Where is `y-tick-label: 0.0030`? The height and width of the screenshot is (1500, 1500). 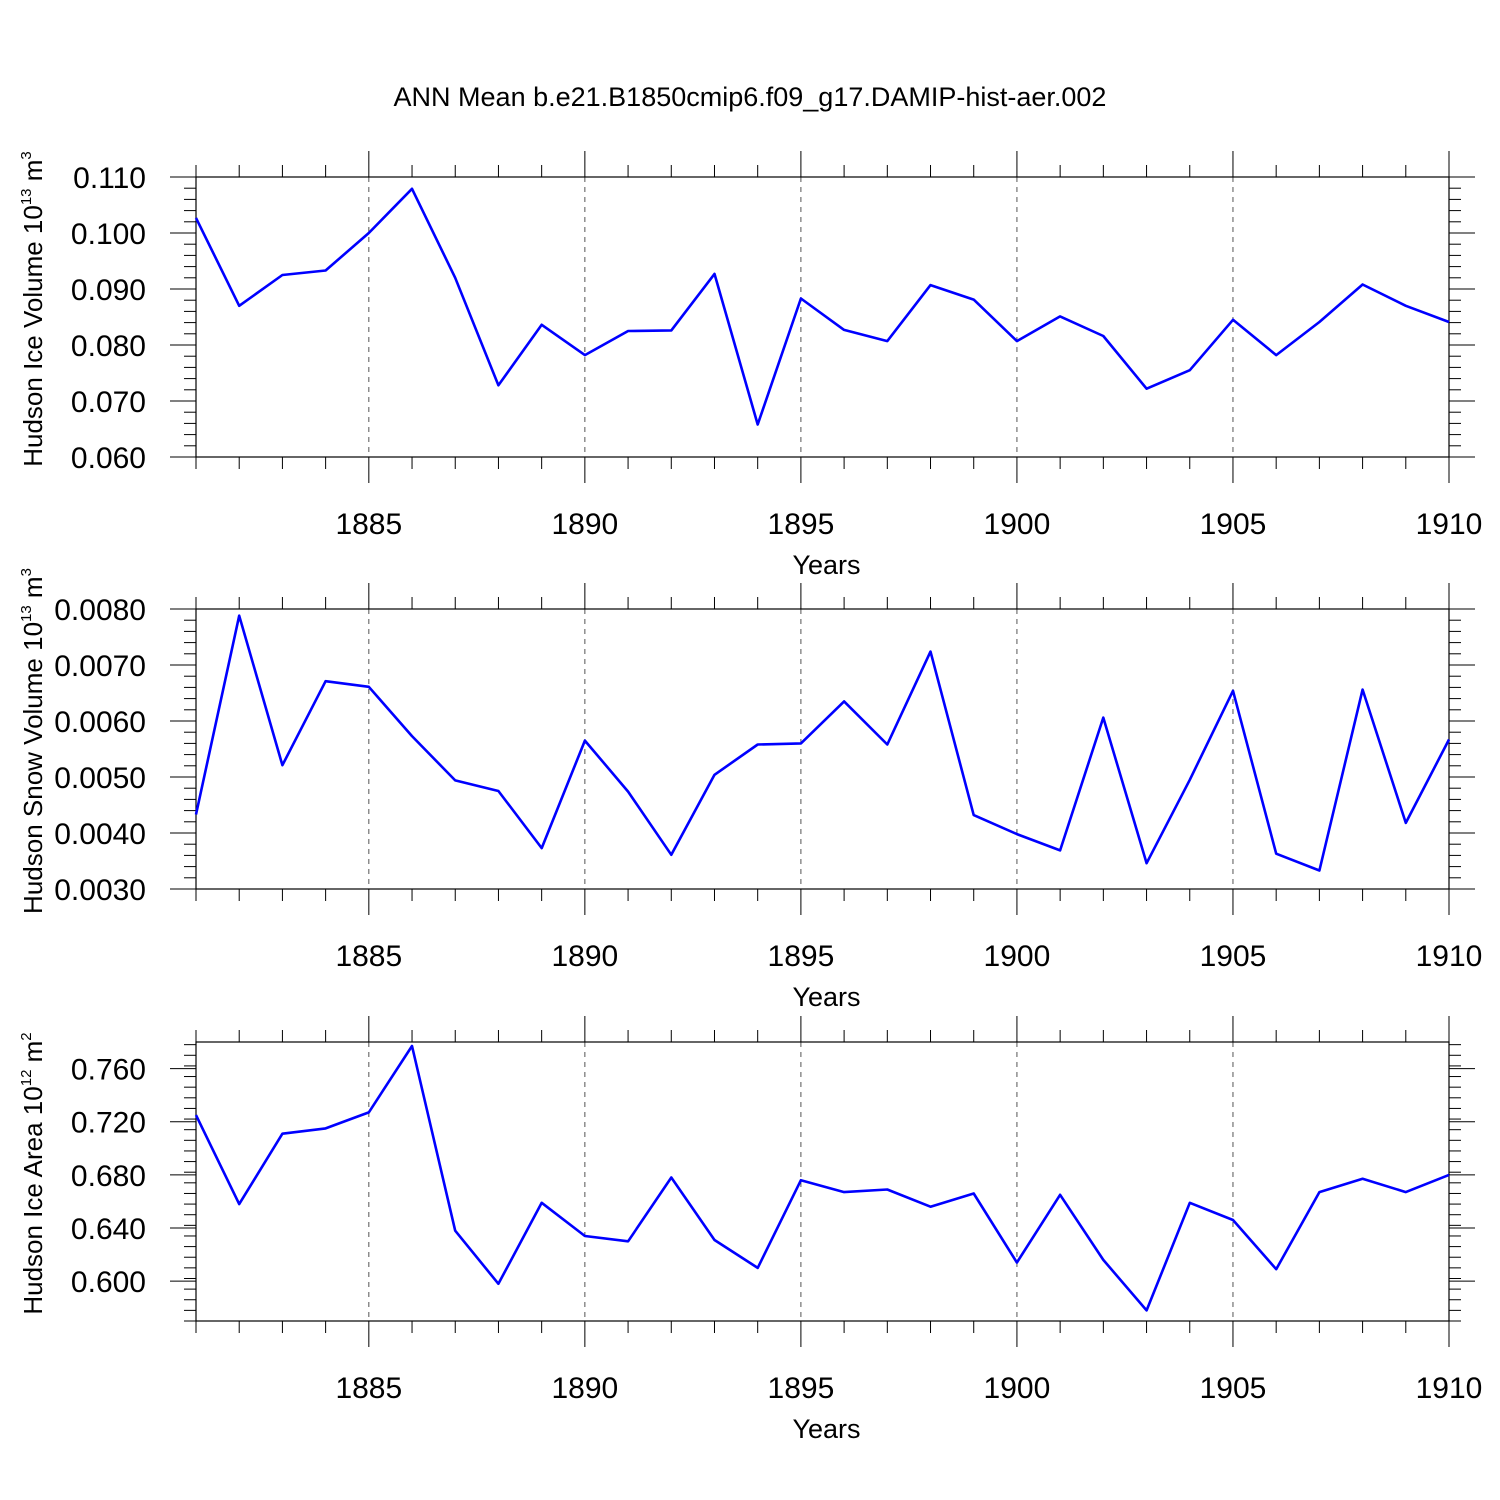
y-tick-label: 0.0030 is located at coordinates (100, 890).